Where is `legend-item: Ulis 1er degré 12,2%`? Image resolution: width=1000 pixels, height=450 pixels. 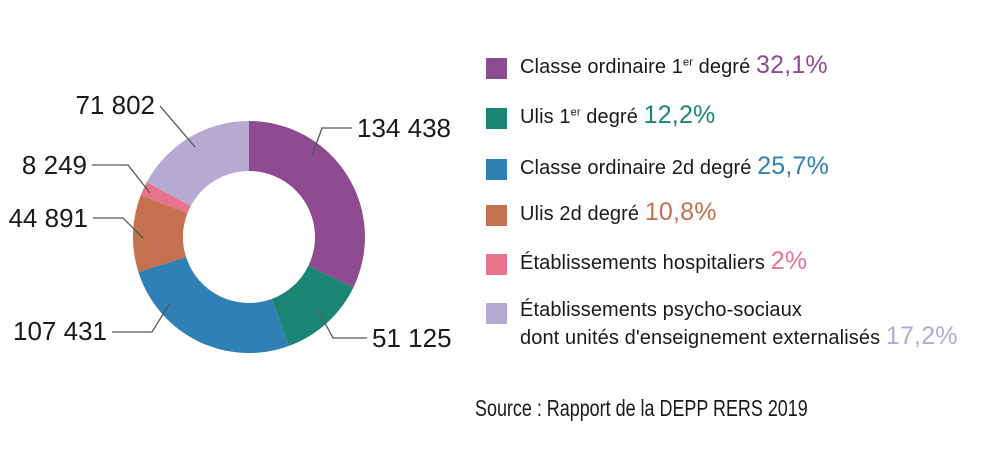 legend-item: Ulis 1er degré 12,2% is located at coordinates (600, 116).